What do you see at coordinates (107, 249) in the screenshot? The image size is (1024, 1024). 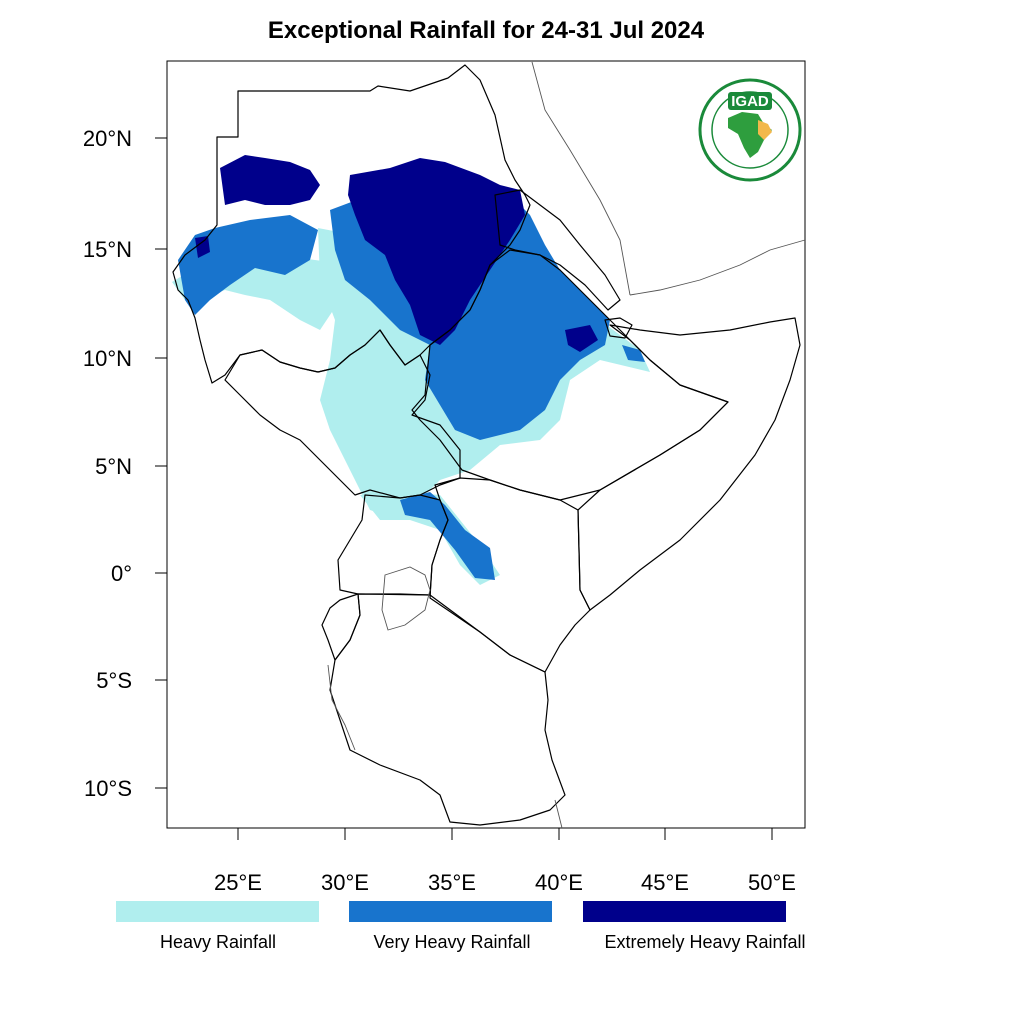 I see `y-tick-label: 15°N` at bounding box center [107, 249].